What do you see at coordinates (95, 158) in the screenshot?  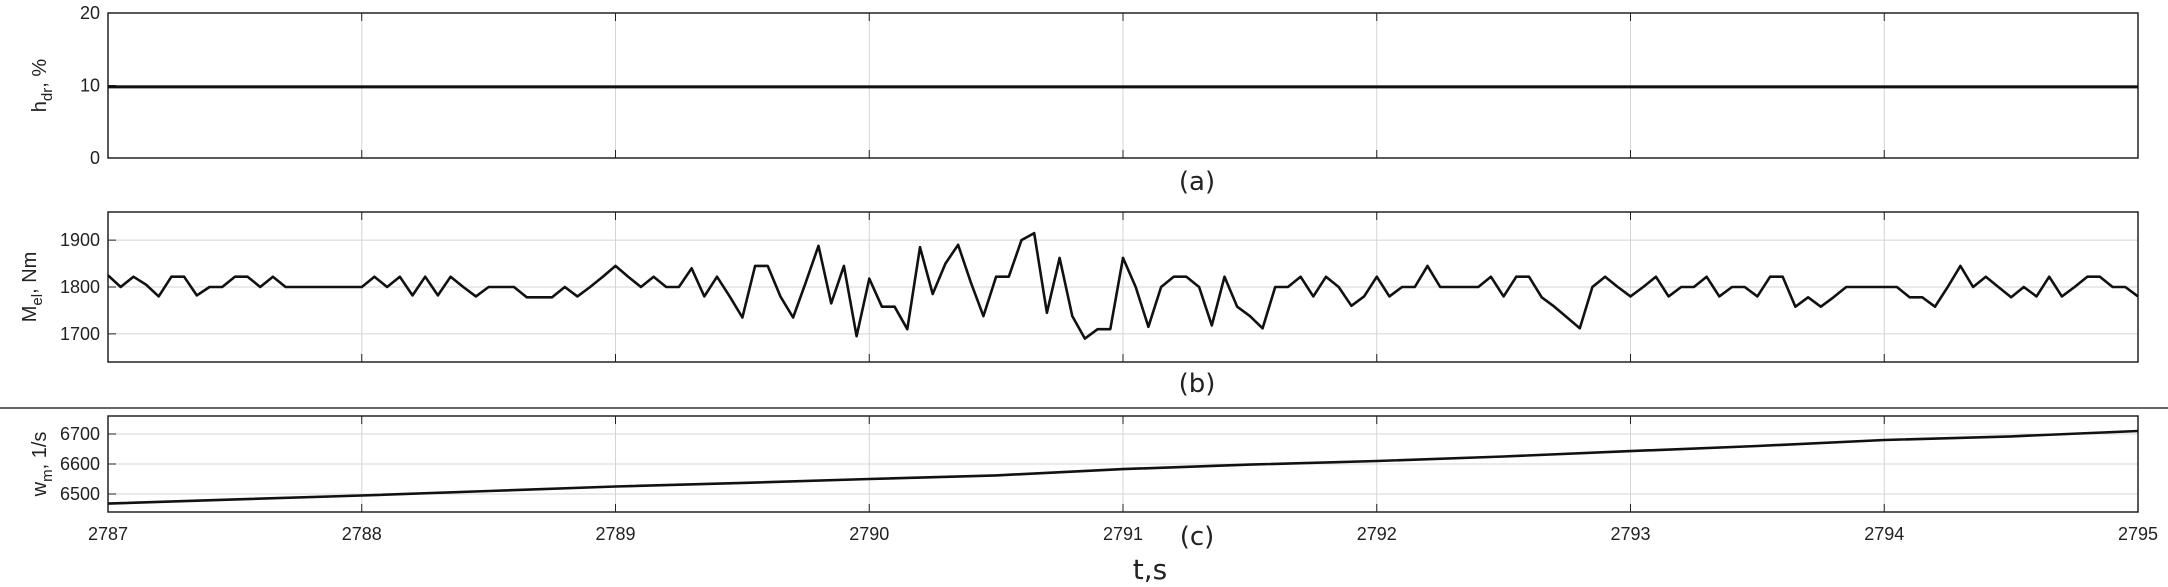 I see `panel-a-ytick-label: 0` at bounding box center [95, 158].